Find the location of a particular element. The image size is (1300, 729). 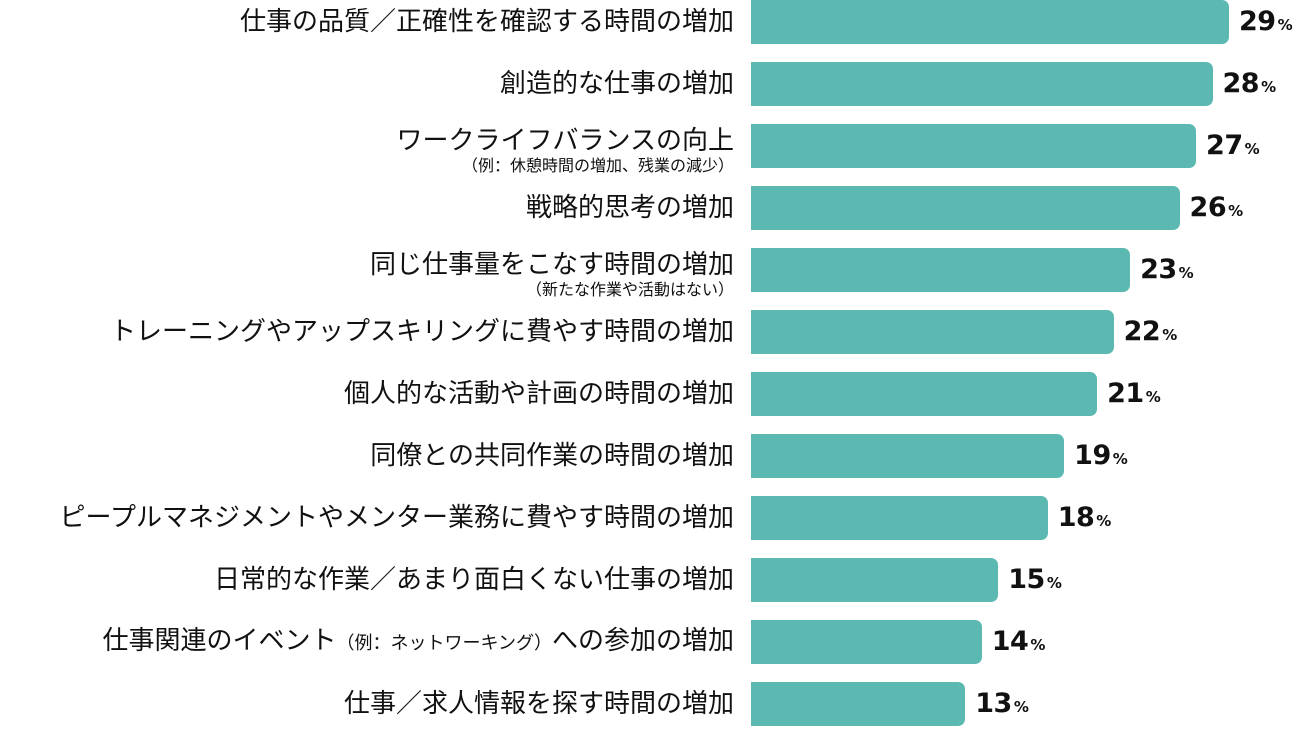

bar-label: 戦略的思考の増加 is located at coordinates (630, 208).